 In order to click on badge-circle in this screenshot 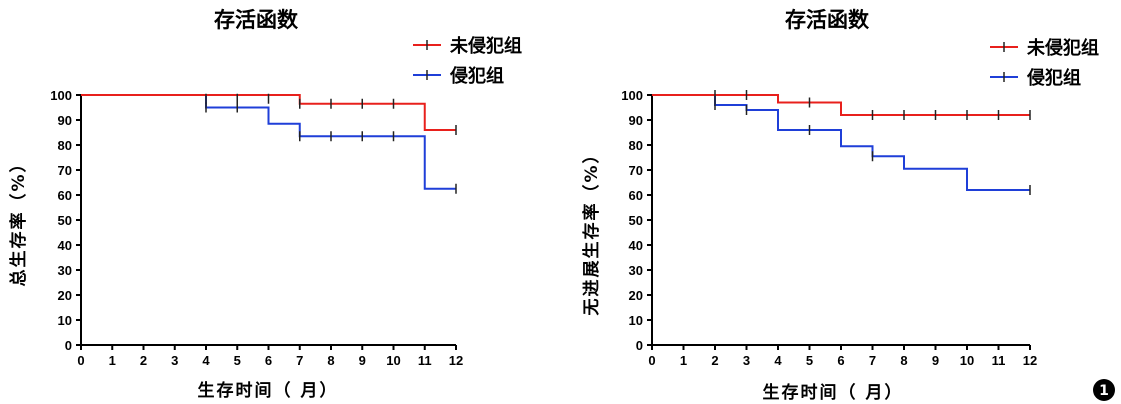, I will do `click(1104, 390)`.